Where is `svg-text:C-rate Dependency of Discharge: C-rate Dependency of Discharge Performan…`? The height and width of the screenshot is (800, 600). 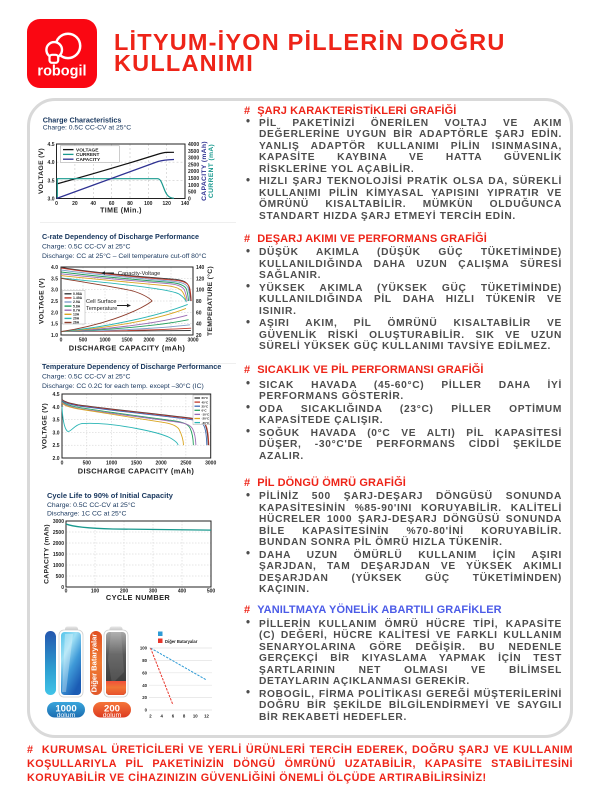
svg-text:C-rate Dependency of Discharge: C-rate Dependency of Discharge Performan… is located at coordinates (120, 236).